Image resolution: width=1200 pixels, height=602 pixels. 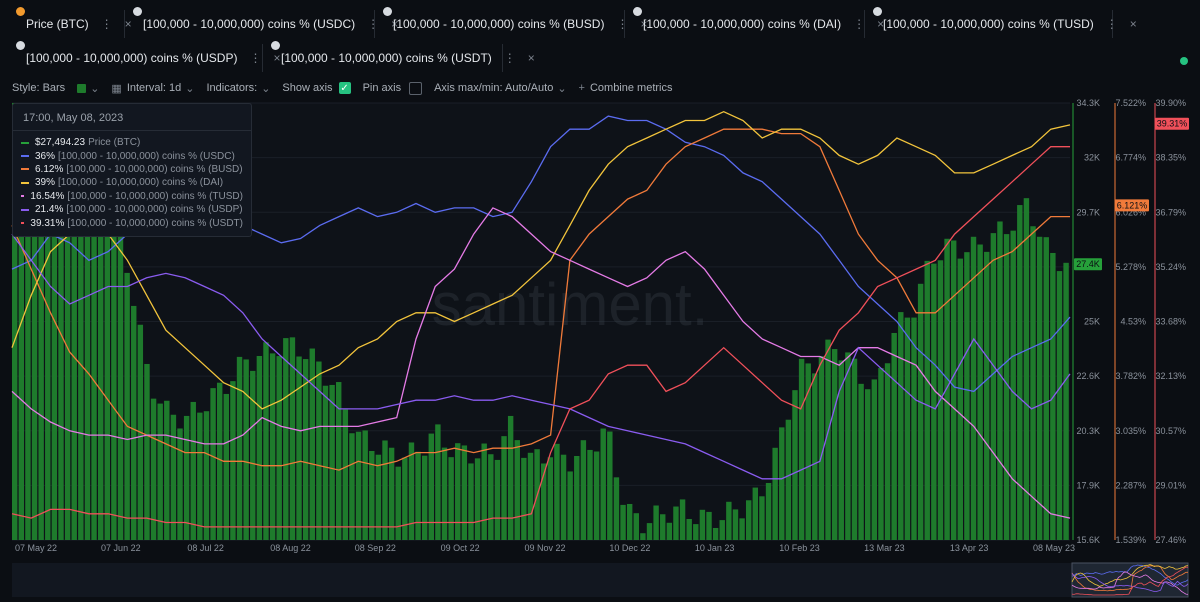 What do you see at coordinates (1088, 212) in the screenshot?
I see `price-axis-tick-label: 29.7K` at bounding box center [1088, 212].